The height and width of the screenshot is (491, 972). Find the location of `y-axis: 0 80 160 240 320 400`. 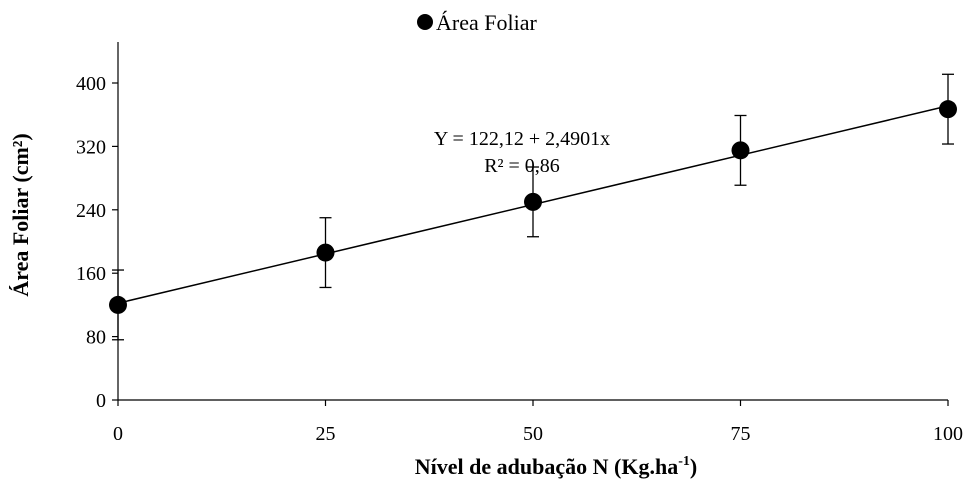

y-axis: 0 80 160 240 320 400 is located at coordinates (97, 227).